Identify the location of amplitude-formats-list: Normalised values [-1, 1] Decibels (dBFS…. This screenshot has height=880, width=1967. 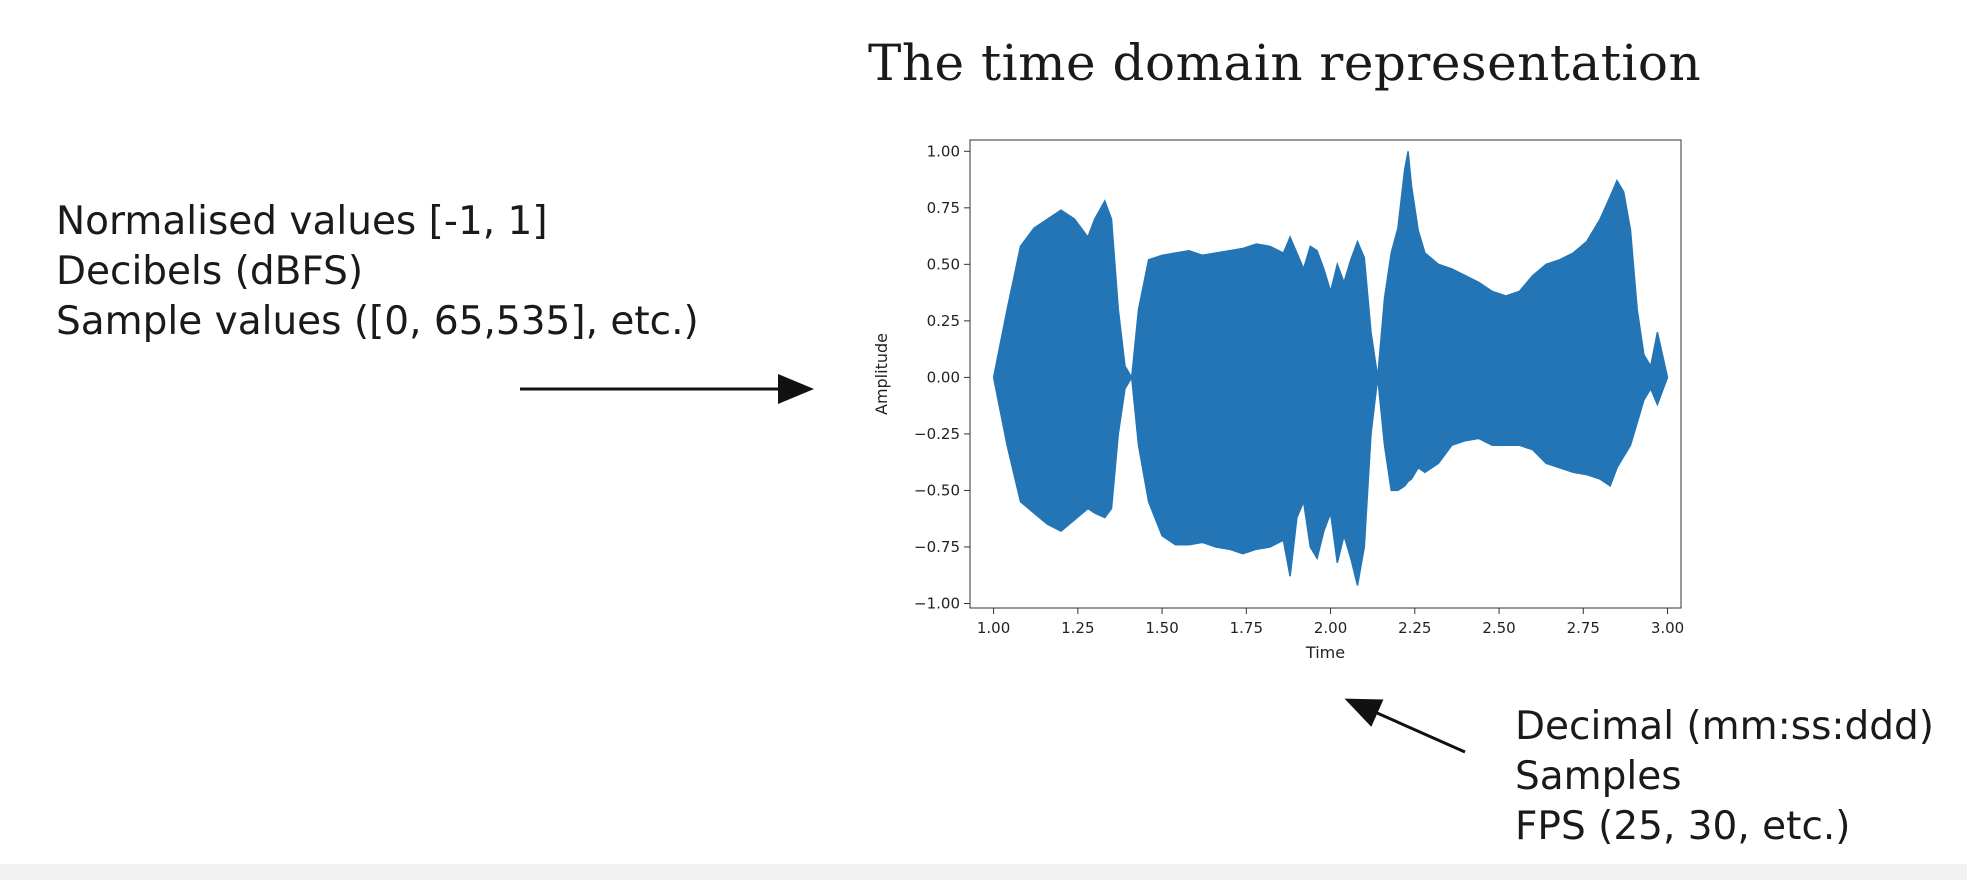
(377, 272).